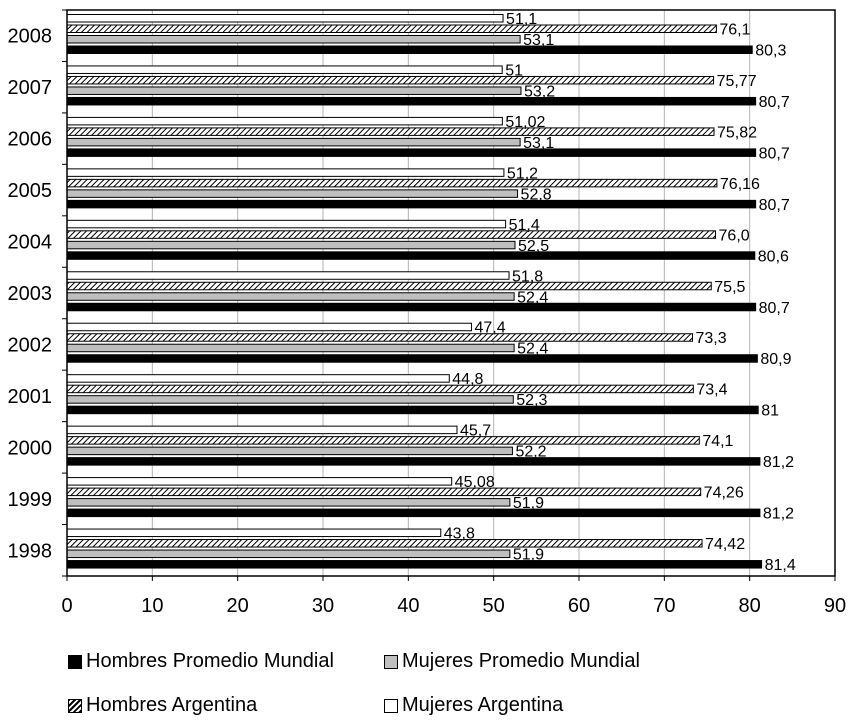  I want to click on bar-value-label: 81,4, so click(780, 565).